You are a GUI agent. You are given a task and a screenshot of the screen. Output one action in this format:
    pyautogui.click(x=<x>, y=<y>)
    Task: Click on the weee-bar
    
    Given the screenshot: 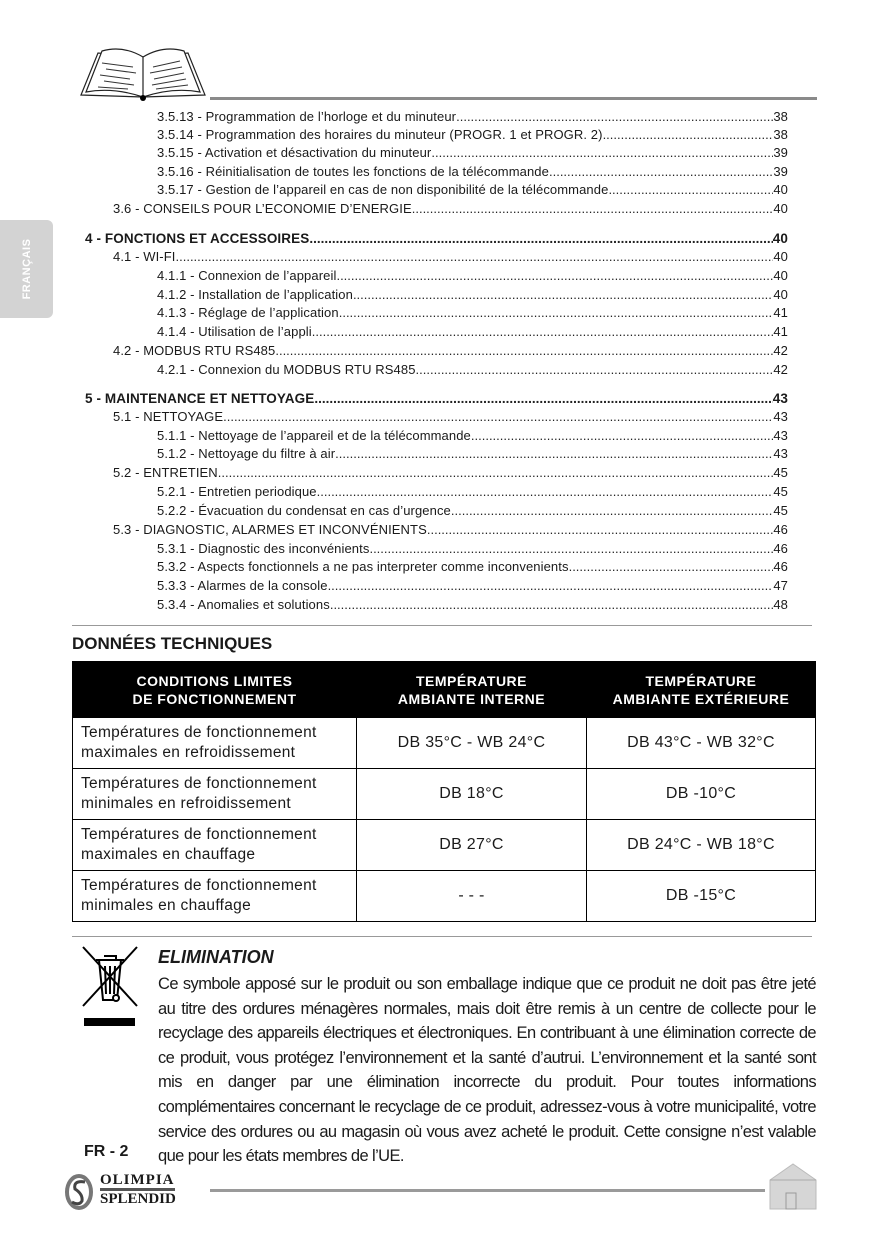 What is the action you would take?
    pyautogui.click(x=109, y=1022)
    